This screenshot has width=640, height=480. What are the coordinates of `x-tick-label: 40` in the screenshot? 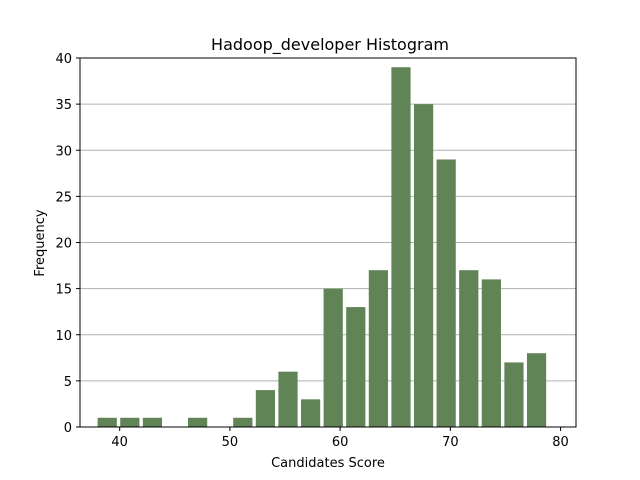 It's located at (119, 442).